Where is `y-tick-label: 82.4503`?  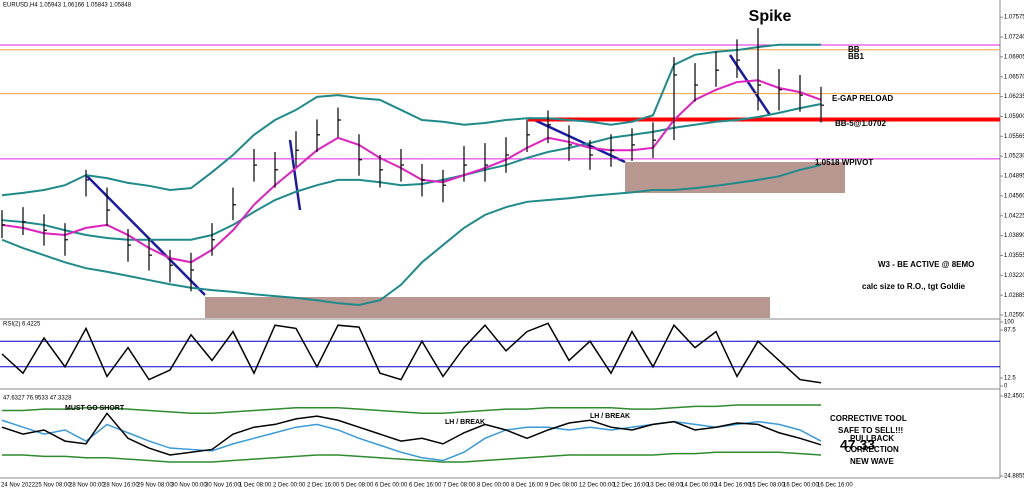 y-tick-label: 82.4503 is located at coordinates (1014, 397).